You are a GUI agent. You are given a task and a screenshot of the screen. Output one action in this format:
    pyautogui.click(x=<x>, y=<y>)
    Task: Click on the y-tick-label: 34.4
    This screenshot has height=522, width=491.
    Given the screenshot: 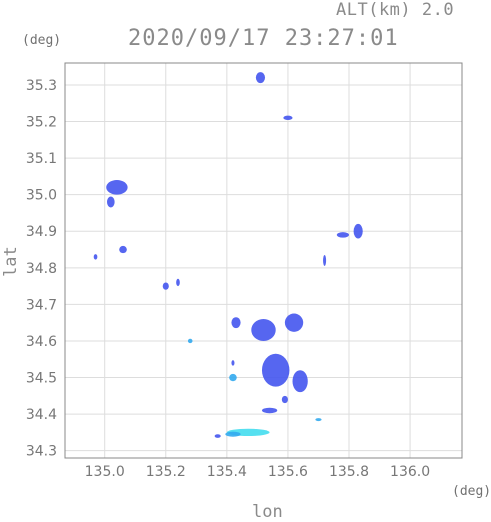 What is the action you would take?
    pyautogui.click(x=41, y=415)
    